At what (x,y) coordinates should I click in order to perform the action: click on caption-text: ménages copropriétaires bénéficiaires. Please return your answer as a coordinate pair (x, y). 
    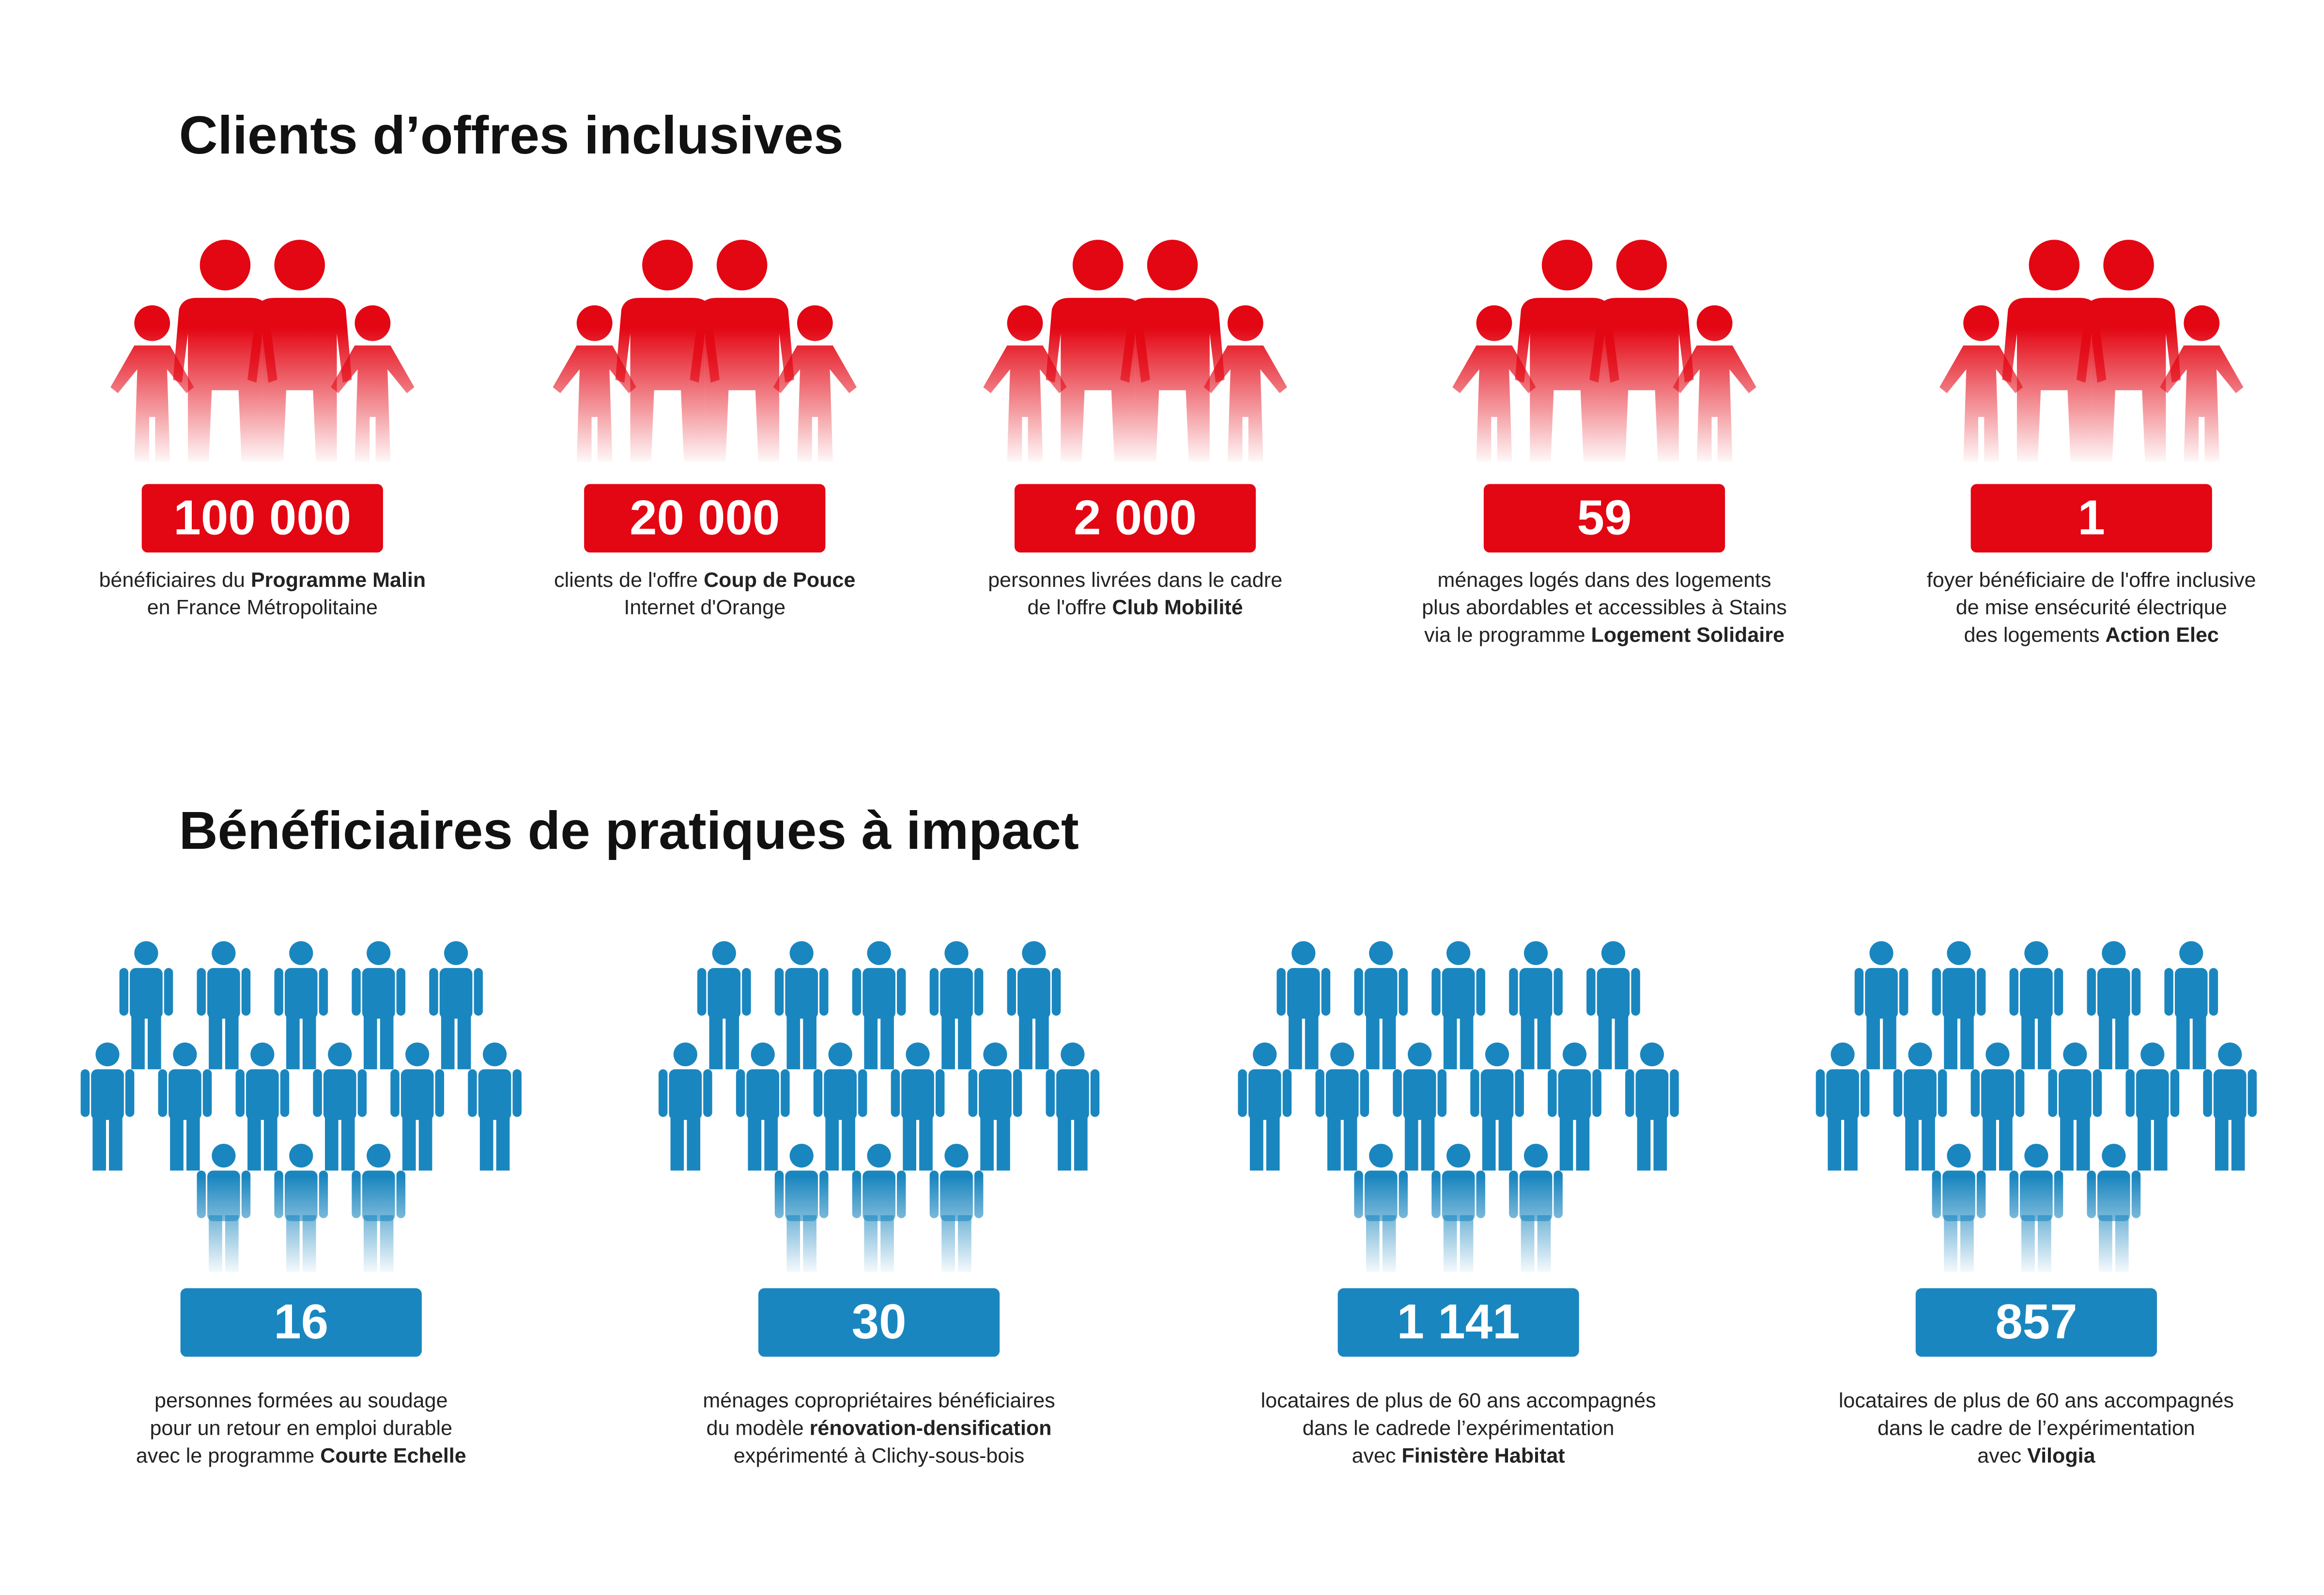
    Looking at the image, I should click on (879, 1400).